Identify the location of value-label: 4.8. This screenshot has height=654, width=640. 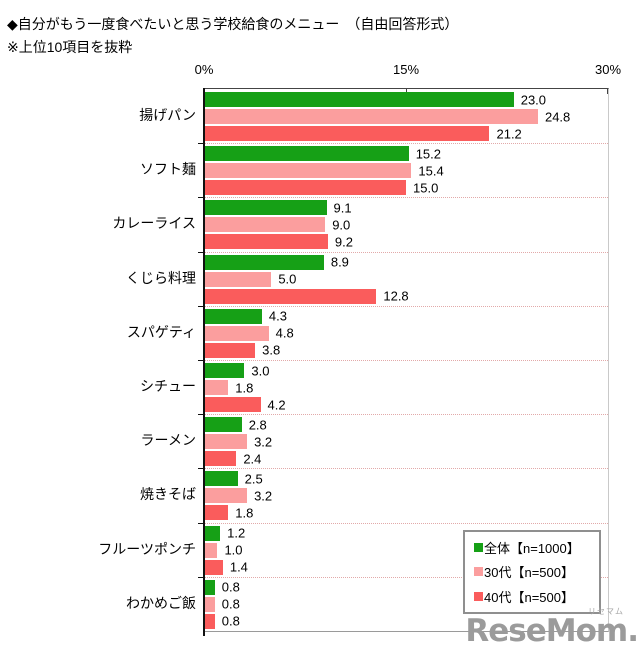
(284, 333).